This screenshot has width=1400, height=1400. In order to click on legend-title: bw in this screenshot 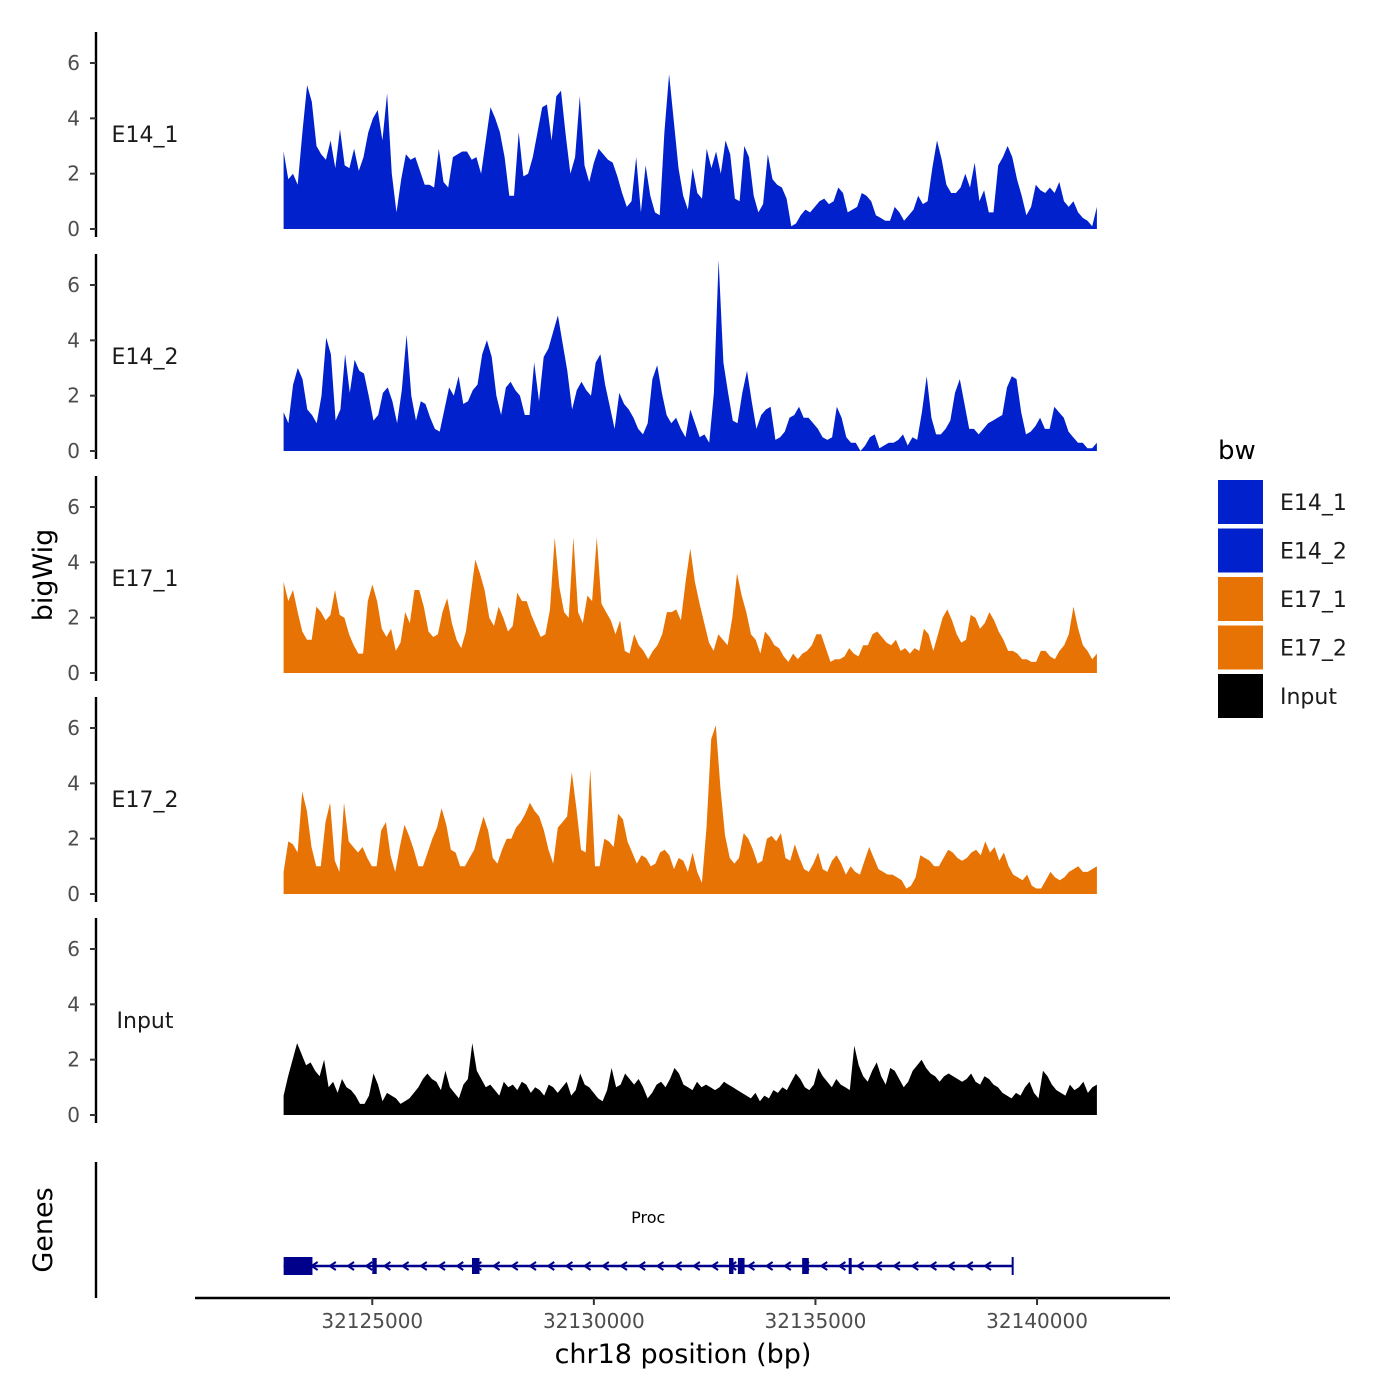, I will do `click(1237, 451)`.